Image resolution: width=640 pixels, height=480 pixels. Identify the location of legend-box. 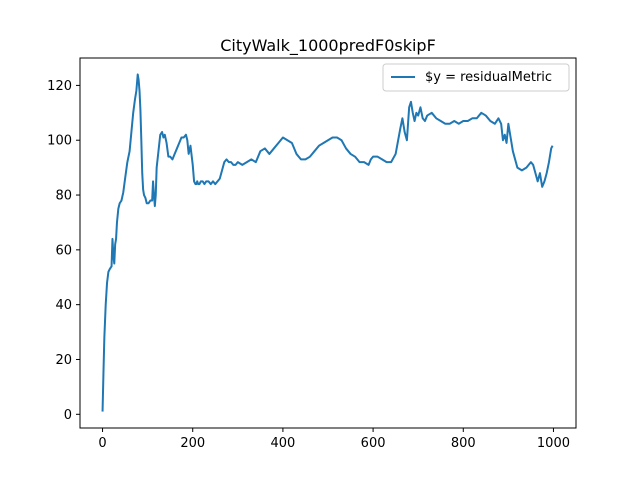
(476, 77).